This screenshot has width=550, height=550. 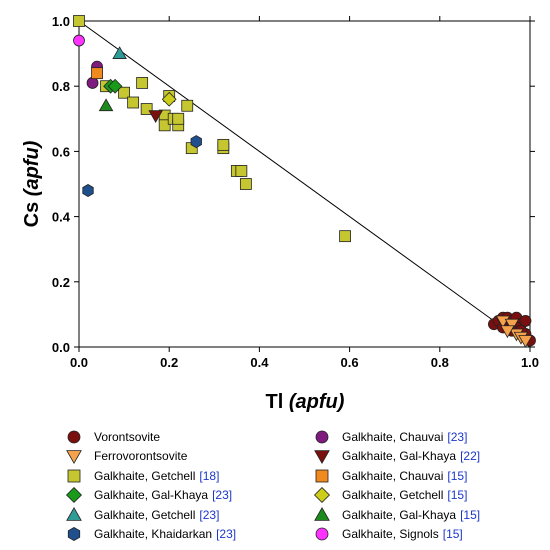 I want to click on legend-item-ferrovorontsovite: Ferrovorontsovite, so click(x=124, y=456).